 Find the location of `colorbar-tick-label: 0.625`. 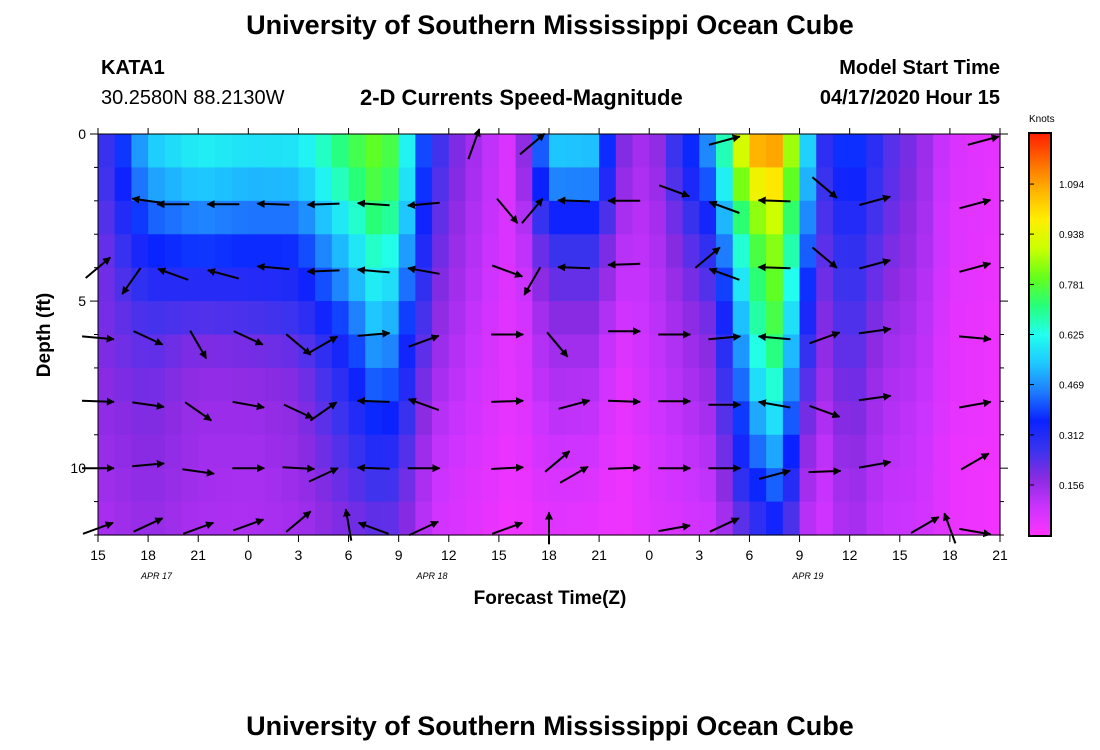

colorbar-tick-label: 0.625 is located at coordinates (1071, 336).